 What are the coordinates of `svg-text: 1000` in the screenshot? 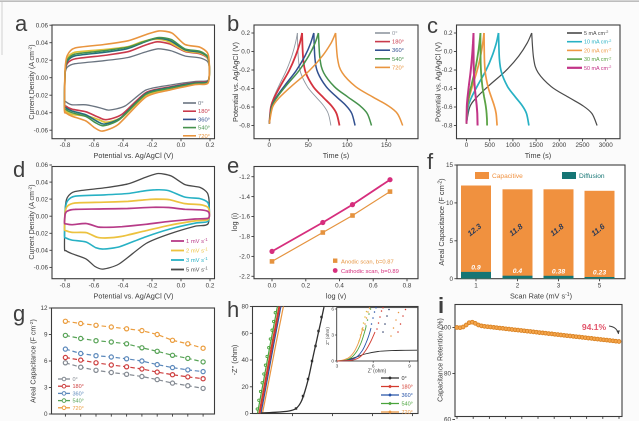 It's located at (513, 145).